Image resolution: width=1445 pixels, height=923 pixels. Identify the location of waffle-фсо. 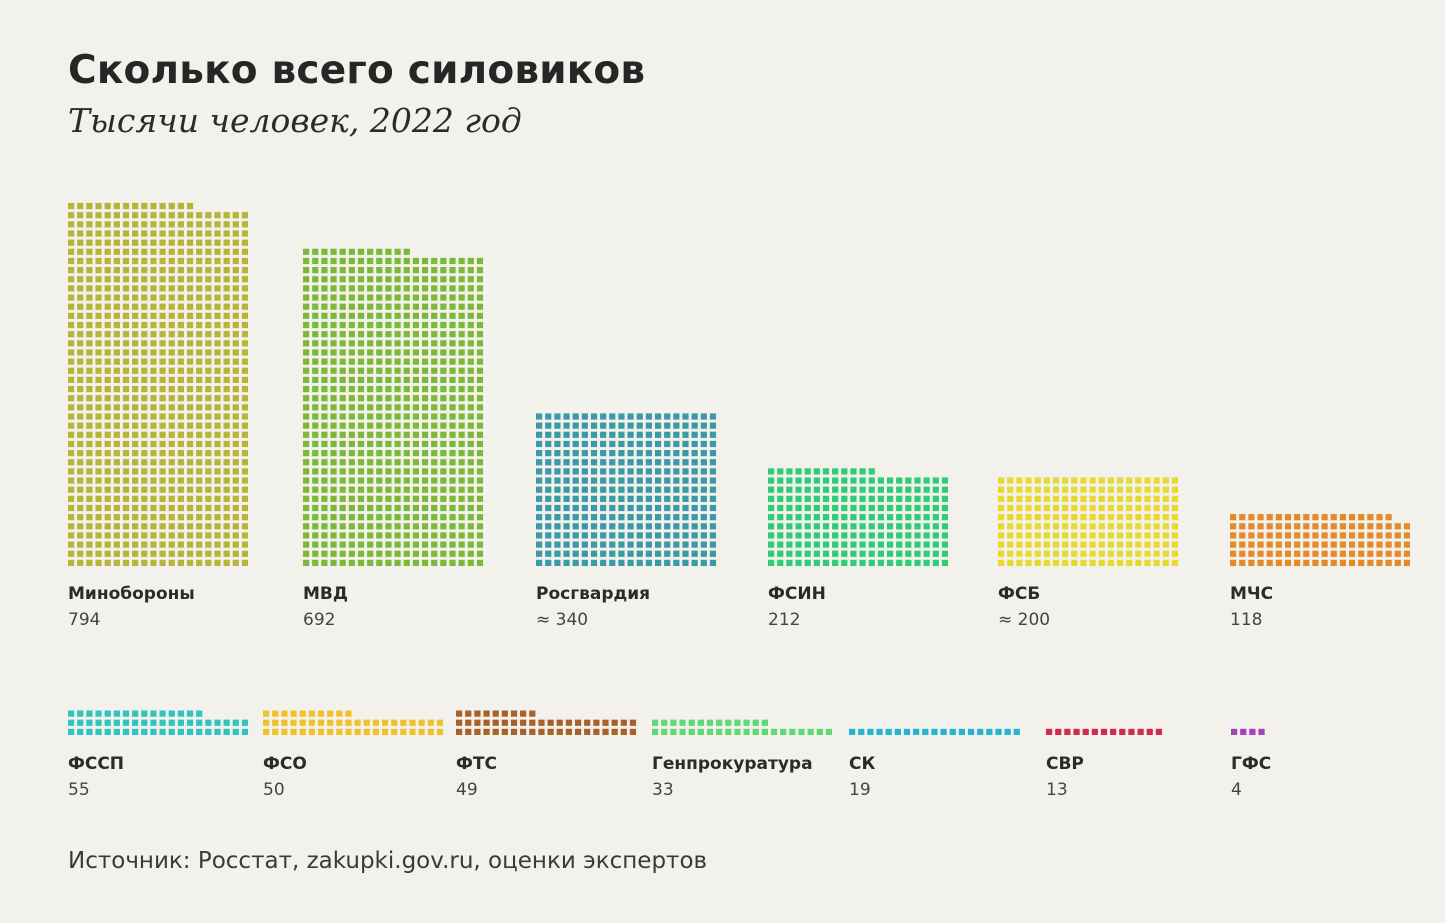
(353, 722).